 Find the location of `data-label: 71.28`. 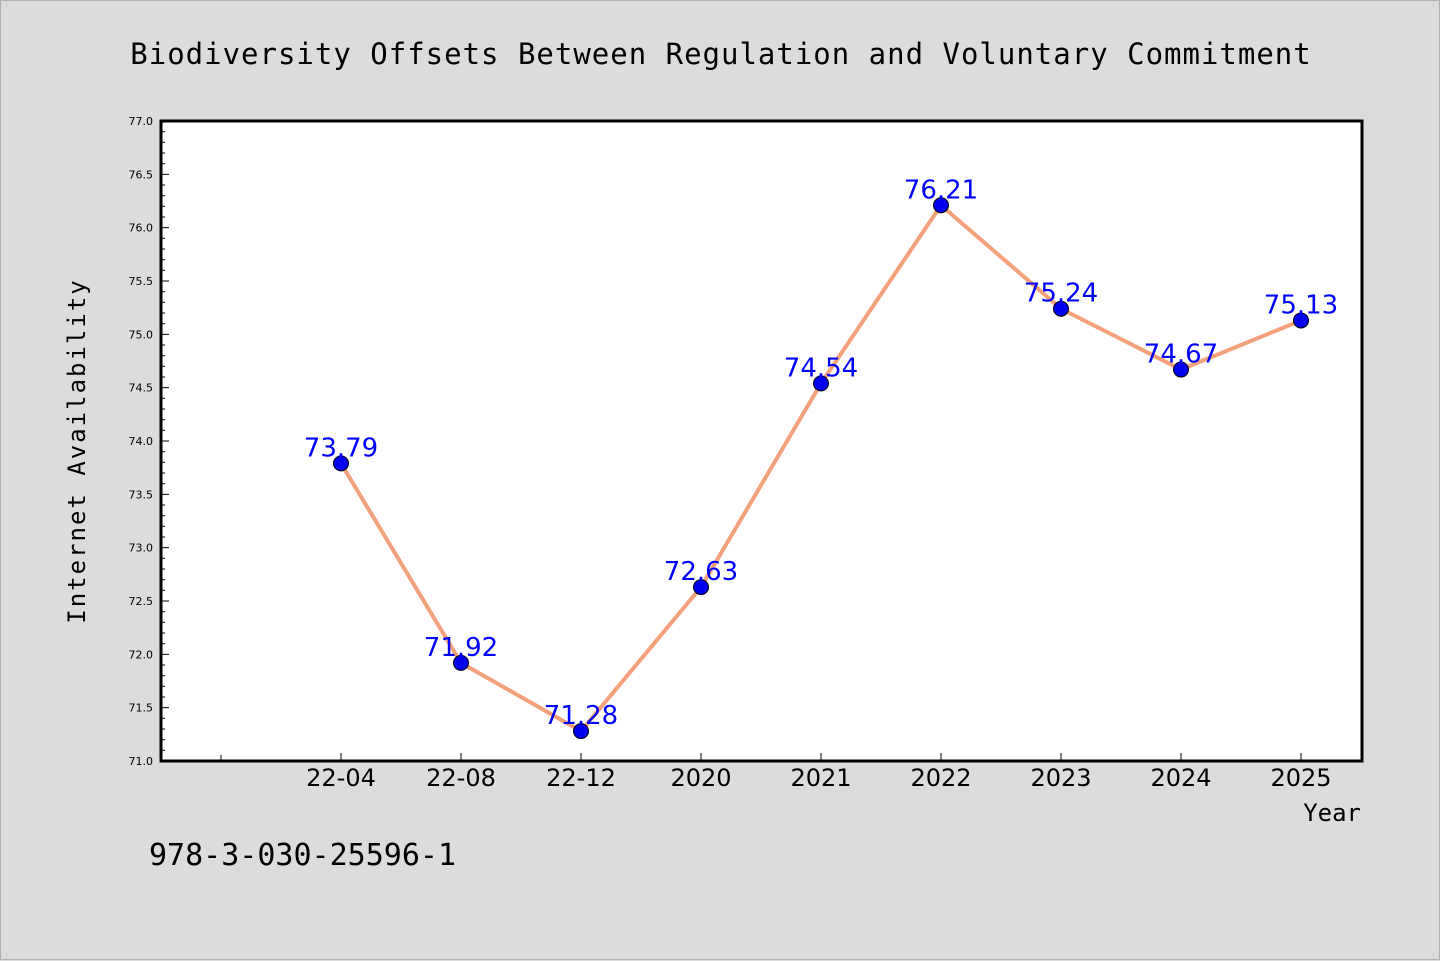

data-label: 71.28 is located at coordinates (581, 716).